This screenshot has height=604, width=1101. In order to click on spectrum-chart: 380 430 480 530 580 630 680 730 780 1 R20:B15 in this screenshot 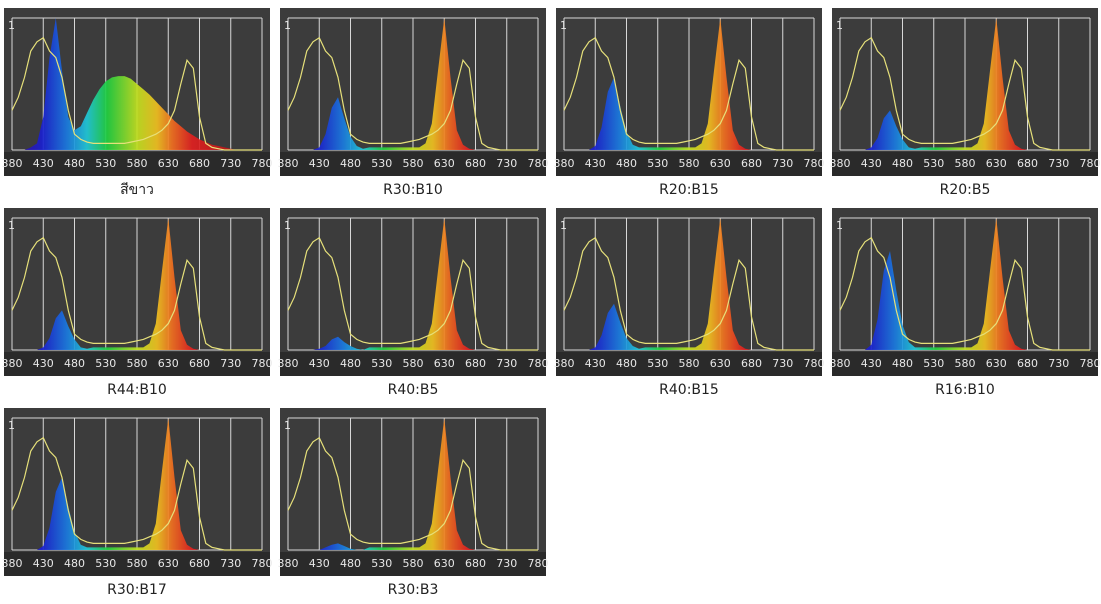, I will do `click(689, 103)`.